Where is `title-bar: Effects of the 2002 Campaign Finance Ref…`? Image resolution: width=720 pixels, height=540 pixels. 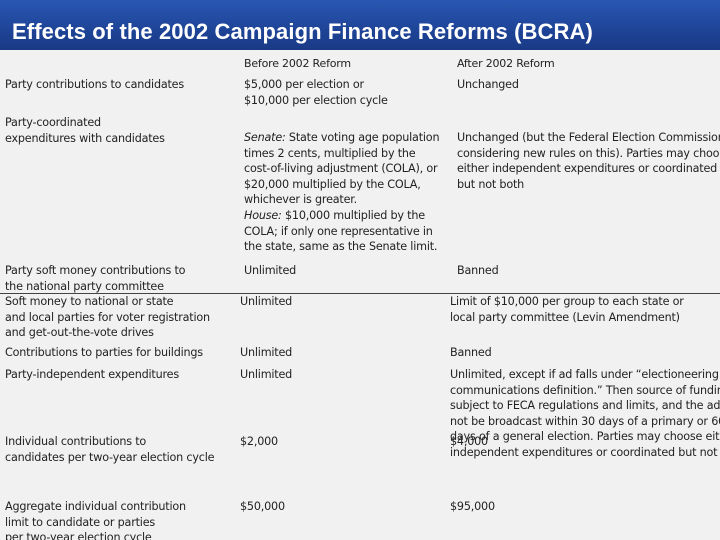
title-bar: Effects of the 2002 Campaign Finance Ref… is located at coordinates (360, 25).